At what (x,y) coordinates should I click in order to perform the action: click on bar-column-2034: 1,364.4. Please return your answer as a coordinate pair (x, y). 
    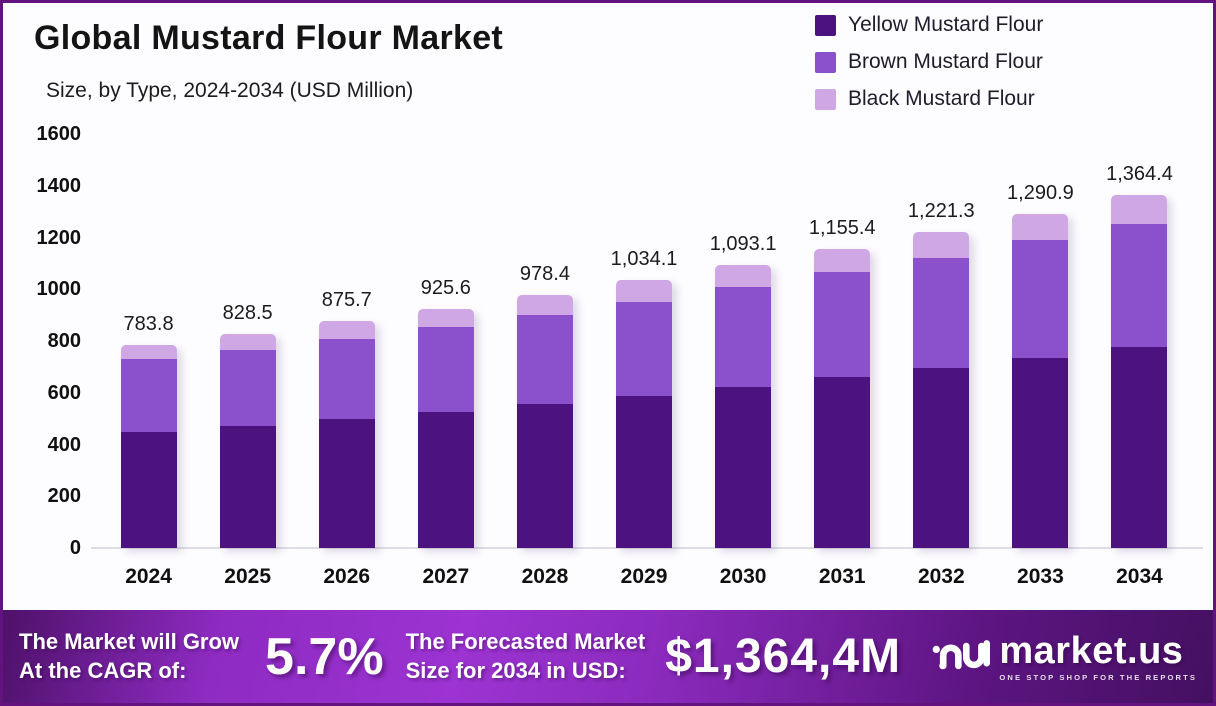
    Looking at the image, I should click on (1139, 341).